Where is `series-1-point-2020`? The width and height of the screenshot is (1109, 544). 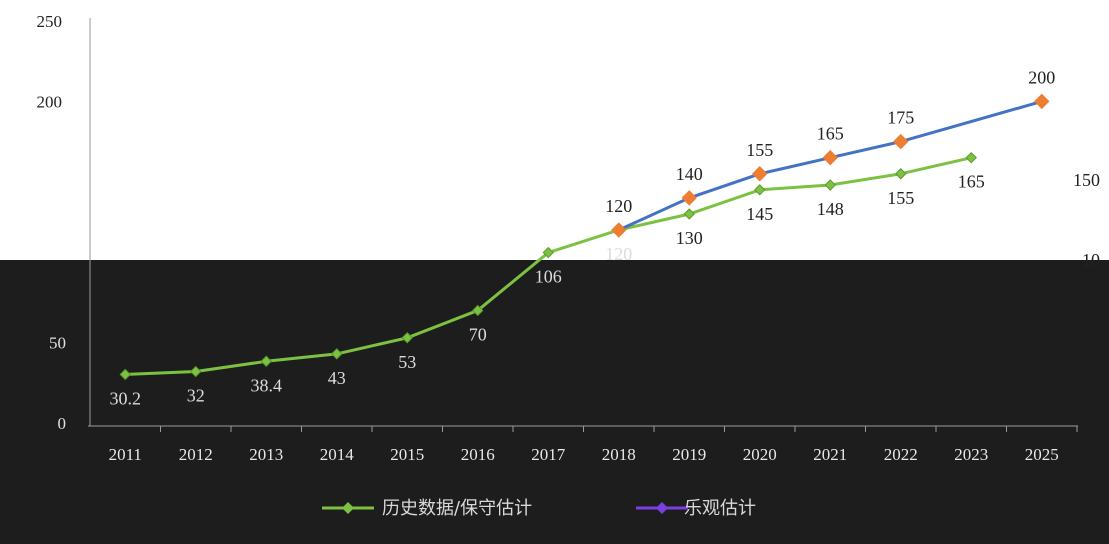
series-1-point-2020 is located at coordinates (760, 190).